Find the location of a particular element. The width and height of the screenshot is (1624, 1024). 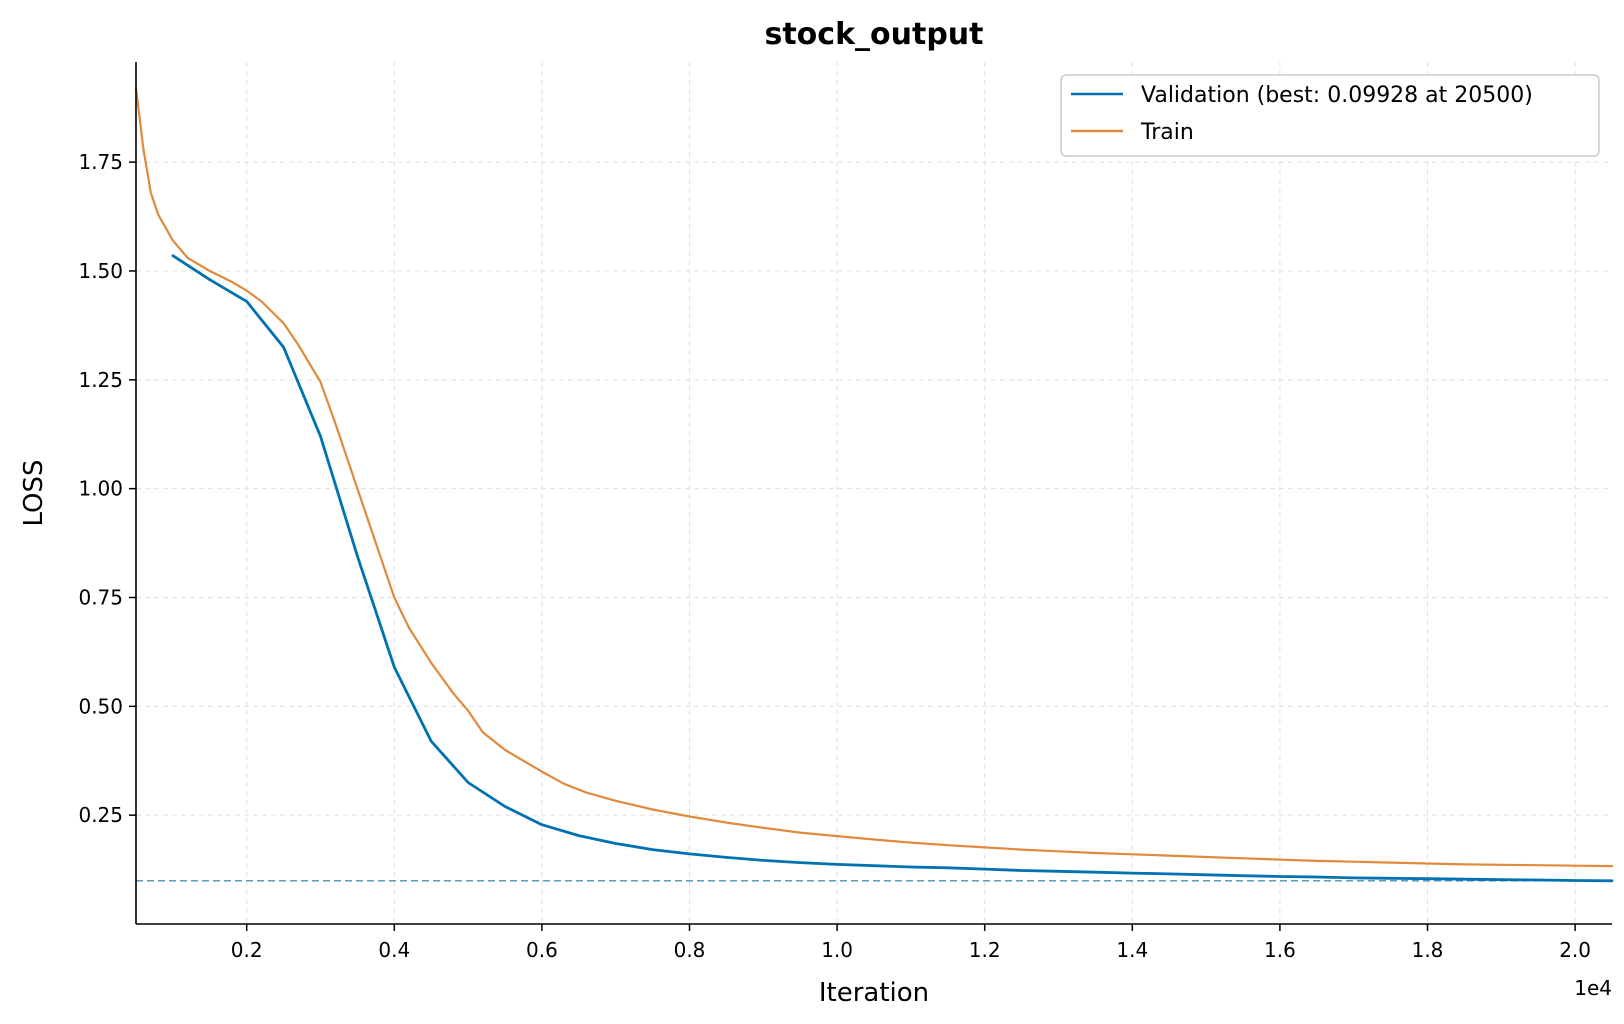

y-tick-label: 0.50 is located at coordinates (100, 706).